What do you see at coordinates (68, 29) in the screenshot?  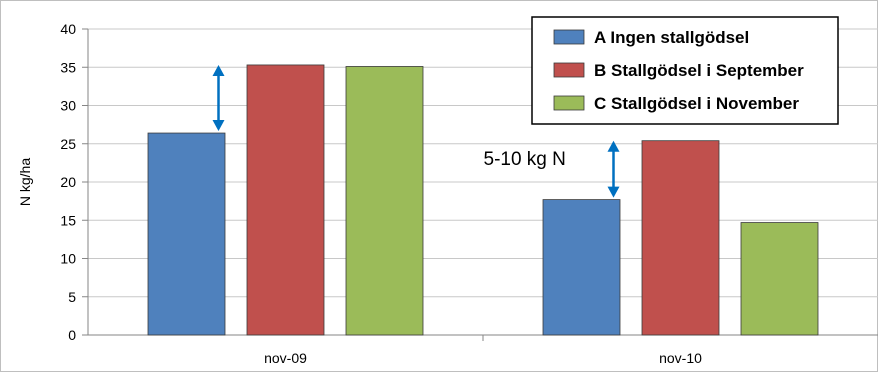 I see `y-tick-label: 40` at bounding box center [68, 29].